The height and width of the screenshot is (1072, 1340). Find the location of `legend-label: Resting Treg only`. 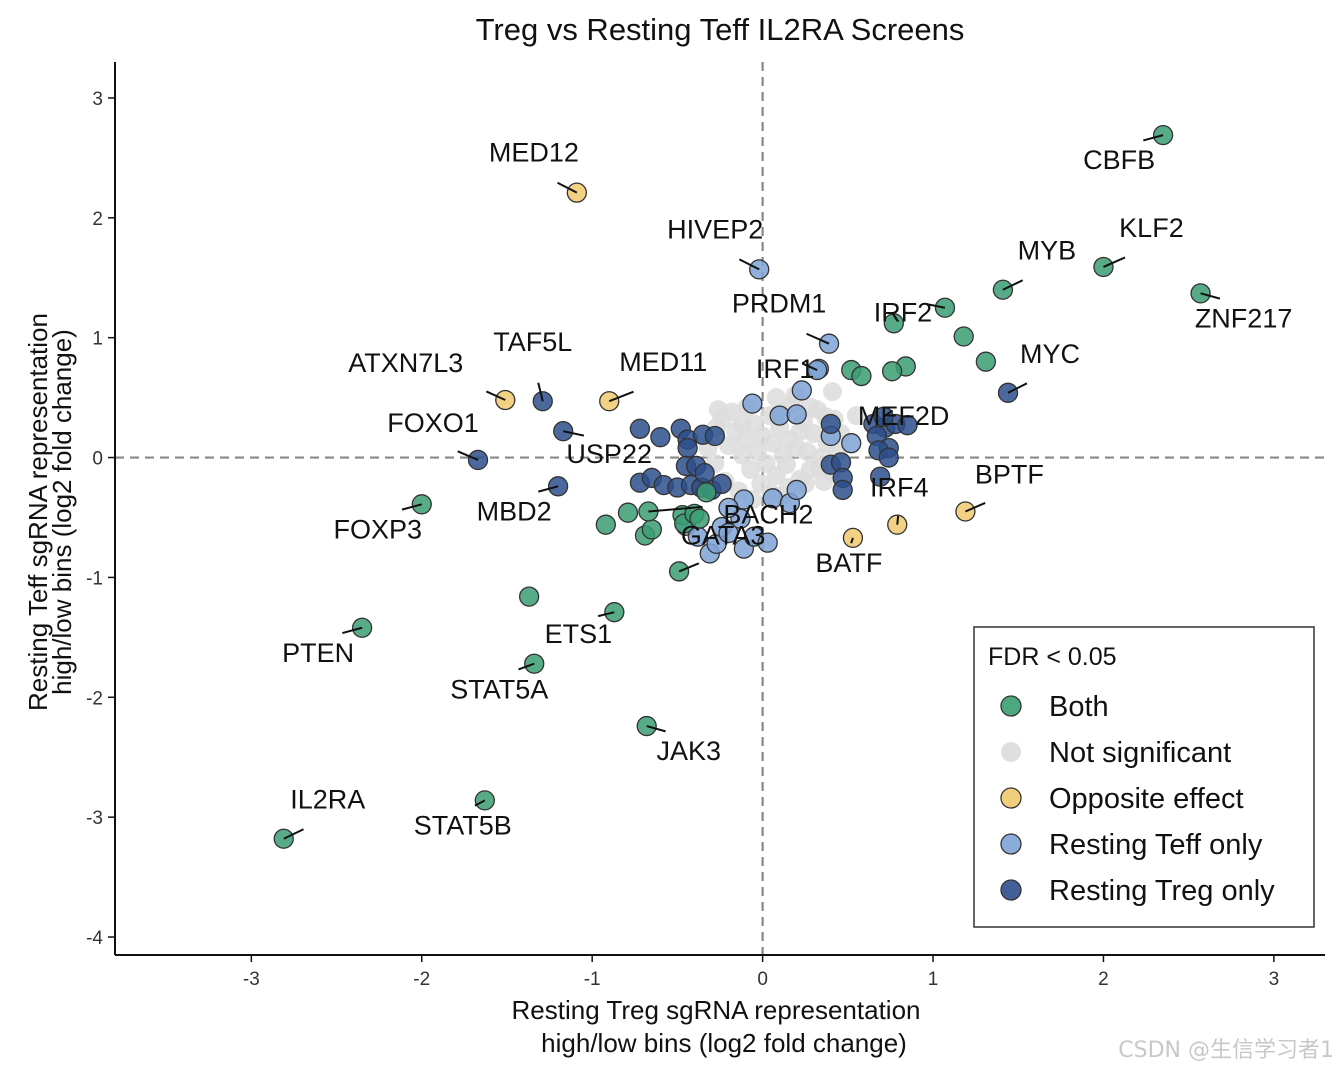

legend-label: Resting Treg only is located at coordinates (1162, 891).